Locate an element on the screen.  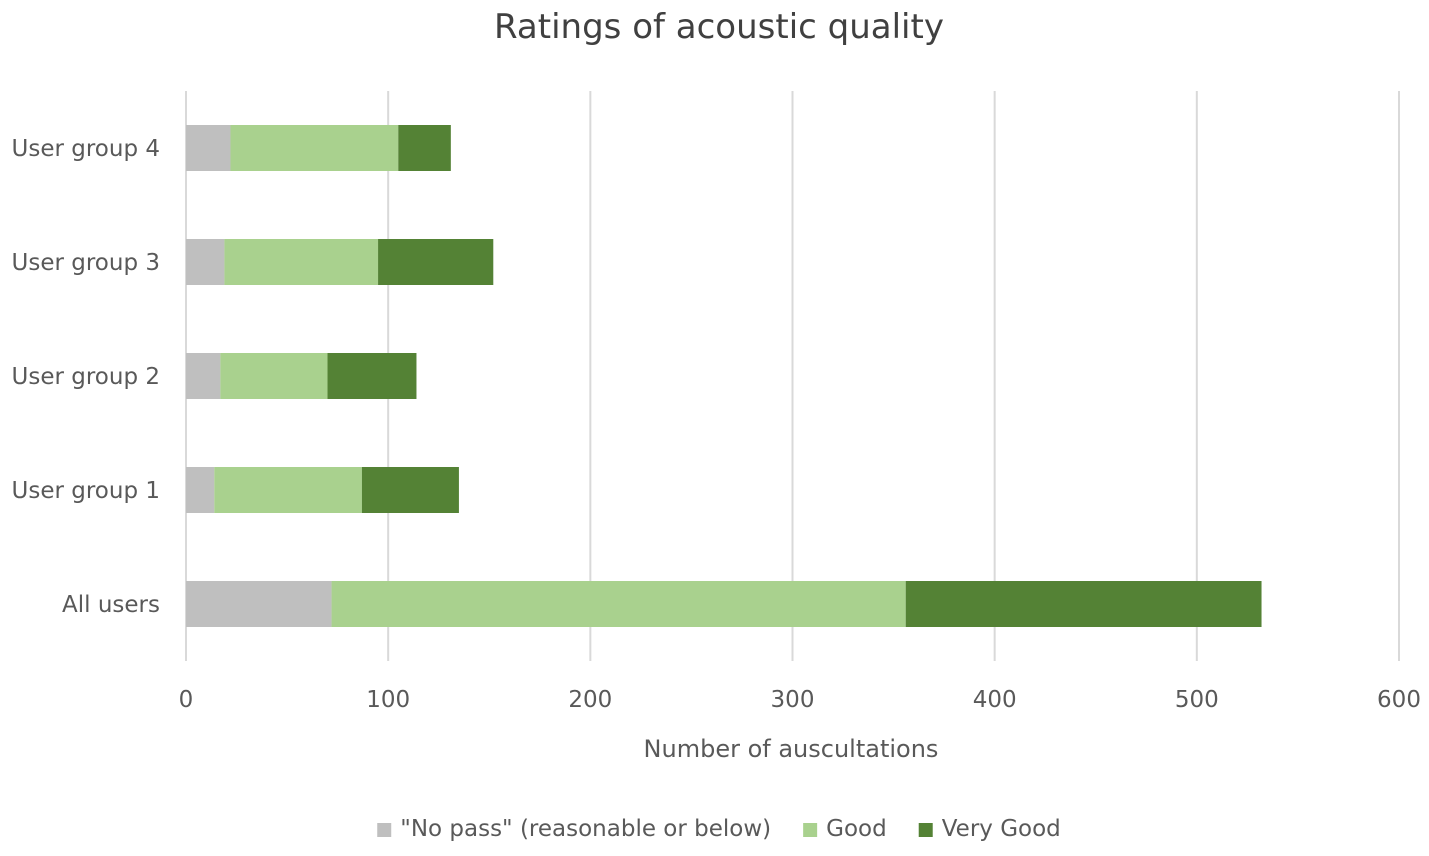
x-tick-label: 500 is located at coordinates (1197, 700).